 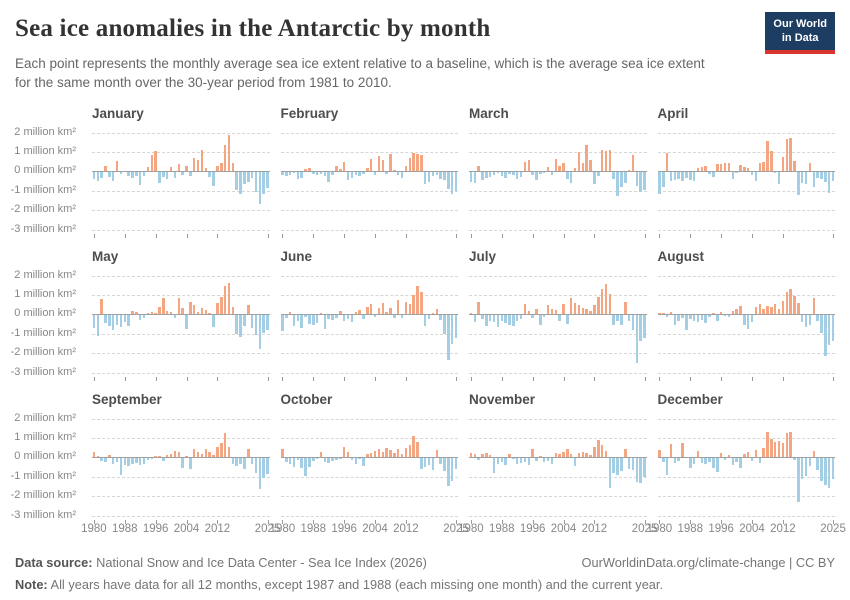 What do you see at coordinates (802, 178) in the screenshot?
I see `bar-2017` at bounding box center [802, 178].